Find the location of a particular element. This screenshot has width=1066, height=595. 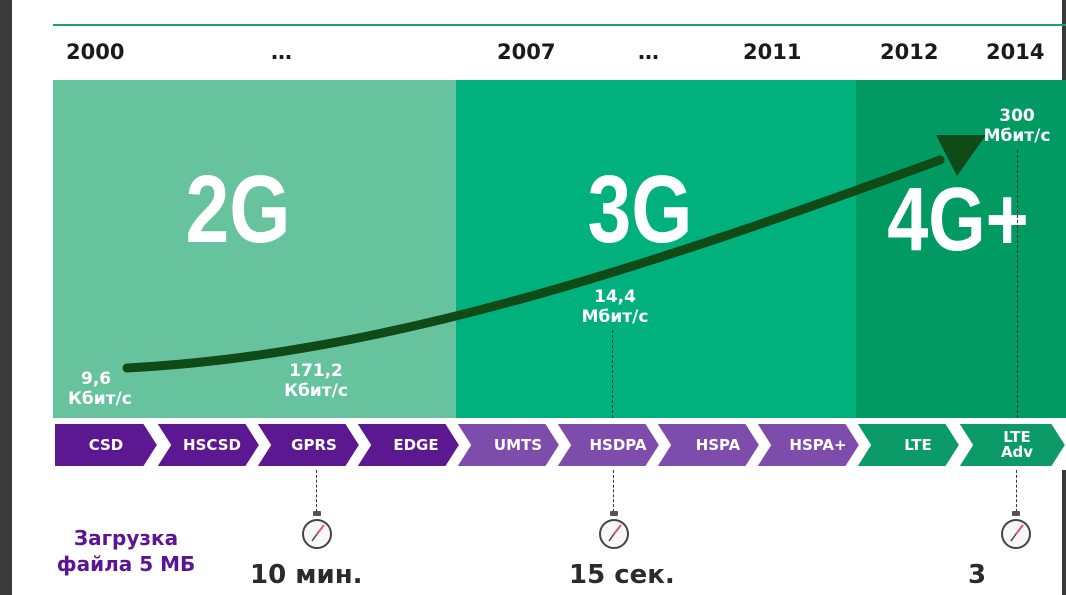

tech-gprs: GPRS is located at coordinates (314, 444).